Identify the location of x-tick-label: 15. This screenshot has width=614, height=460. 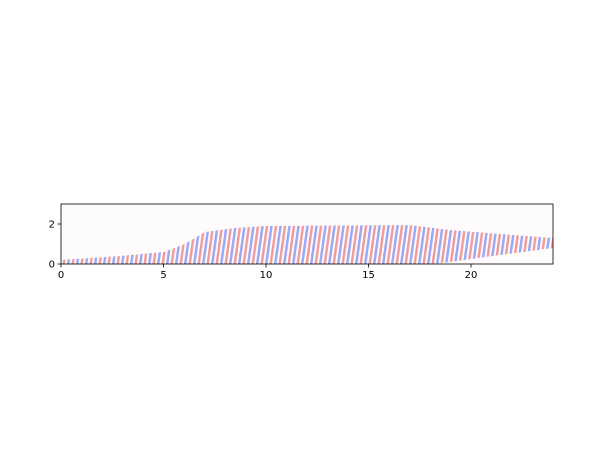
(368, 275).